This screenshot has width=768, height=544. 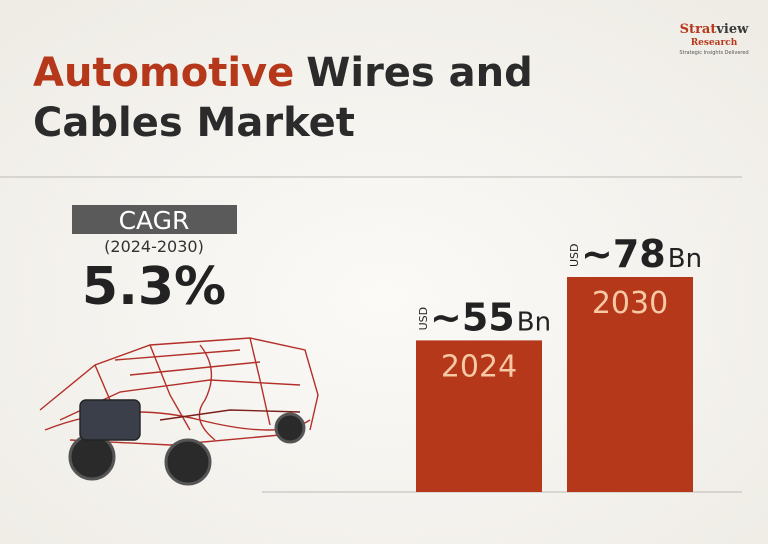 What do you see at coordinates (630, 303) in the screenshot?
I see `category-label: 2030` at bounding box center [630, 303].